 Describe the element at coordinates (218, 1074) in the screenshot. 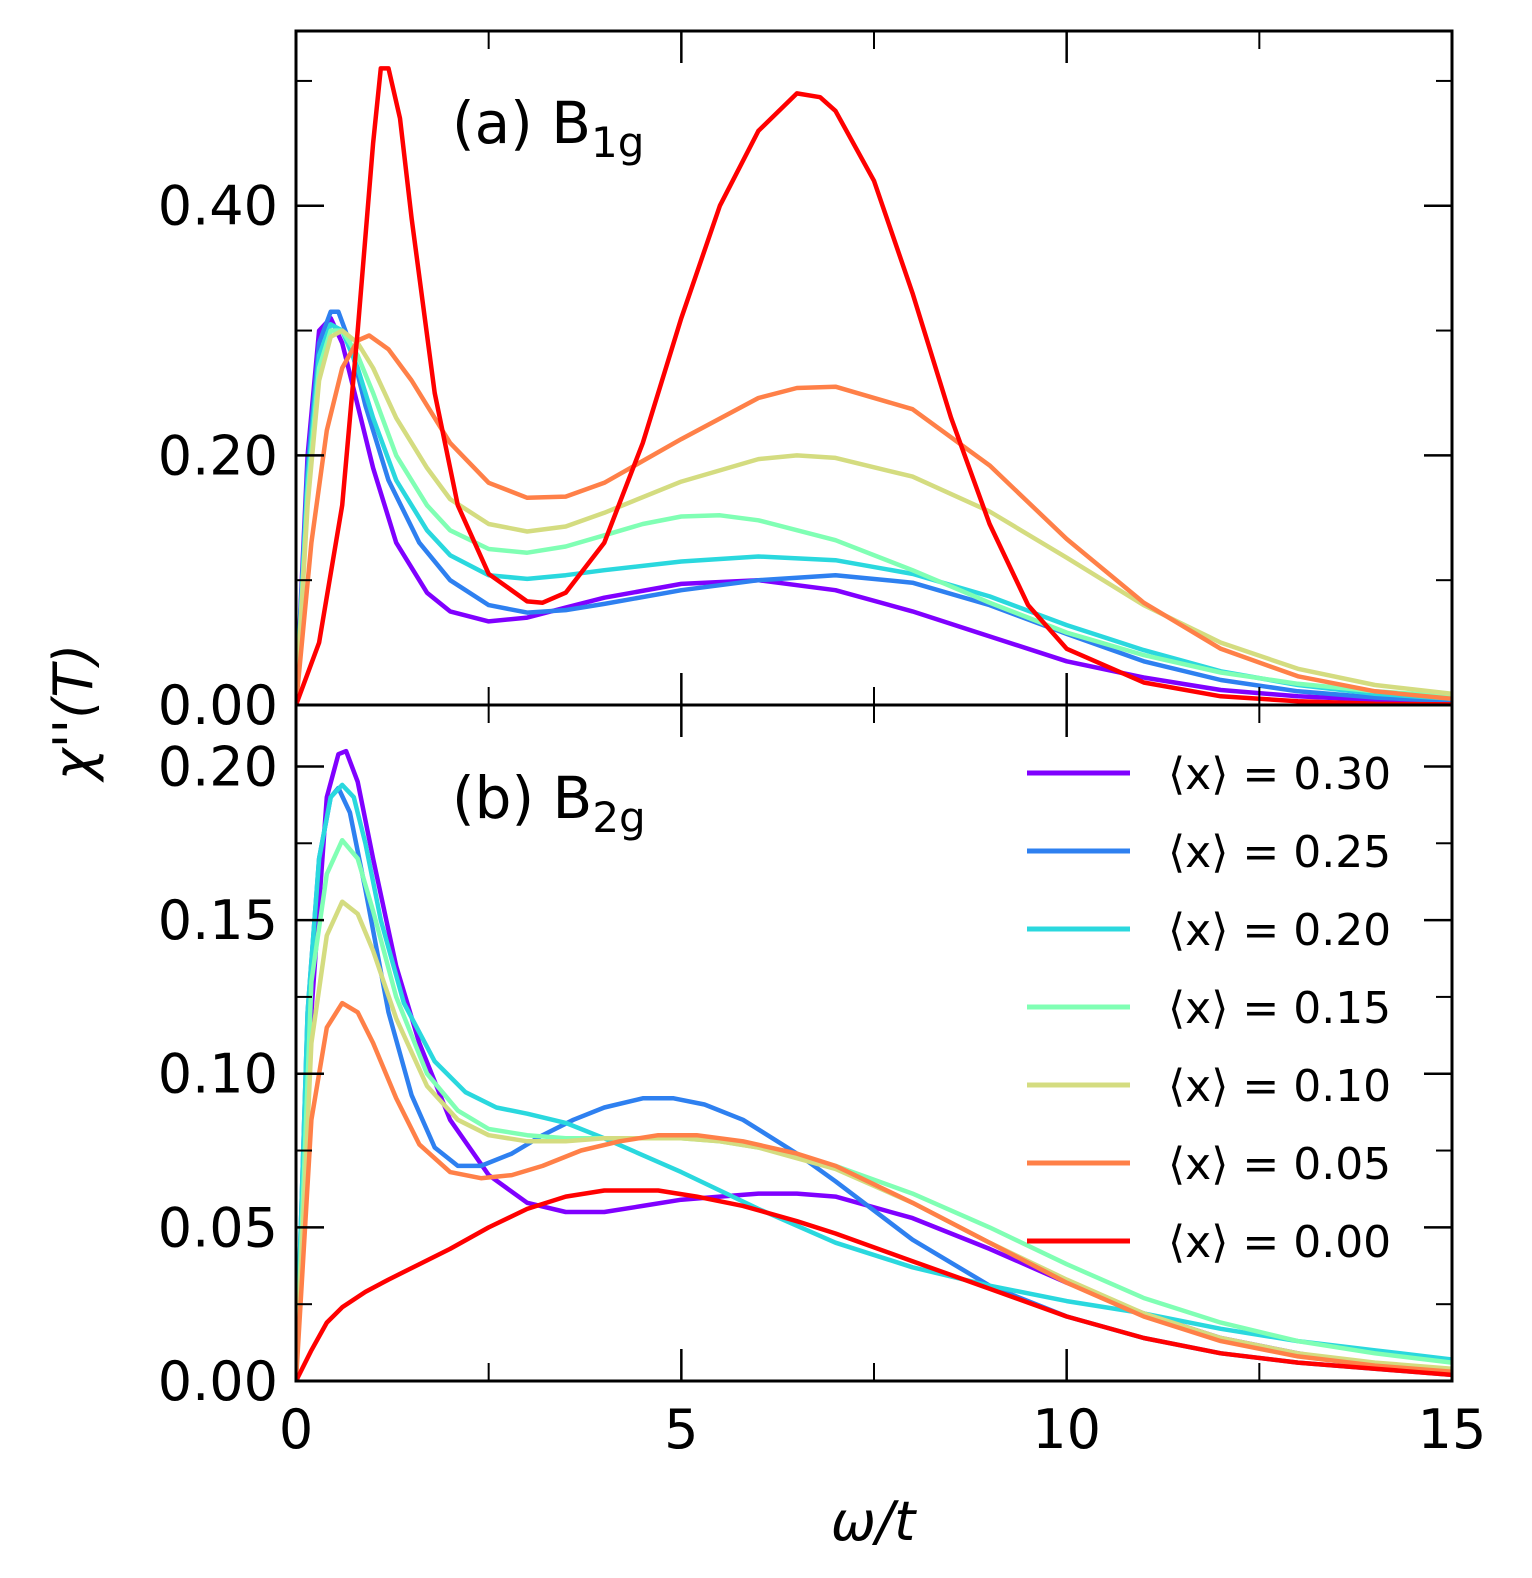

I see `ytick-label-b: 0.10` at that location.